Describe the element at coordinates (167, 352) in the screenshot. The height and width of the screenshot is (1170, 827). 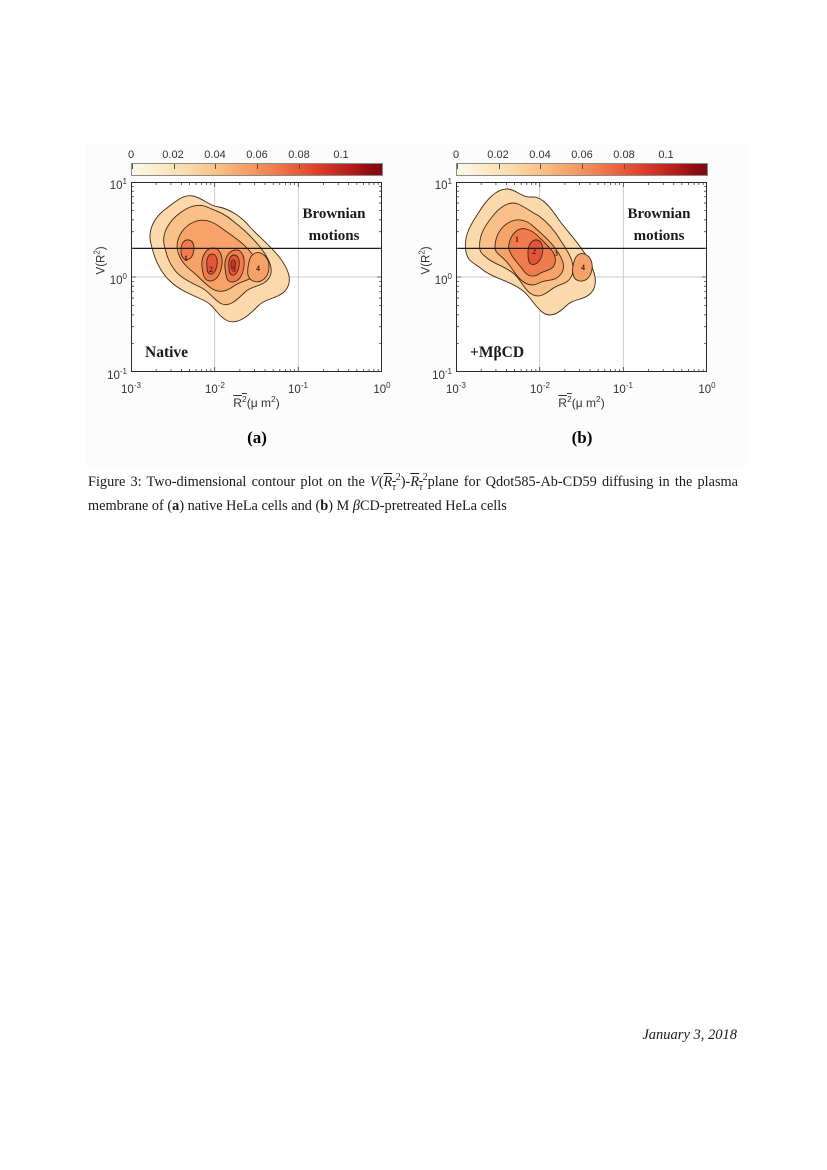
I see `condition-label-native: Native` at that location.